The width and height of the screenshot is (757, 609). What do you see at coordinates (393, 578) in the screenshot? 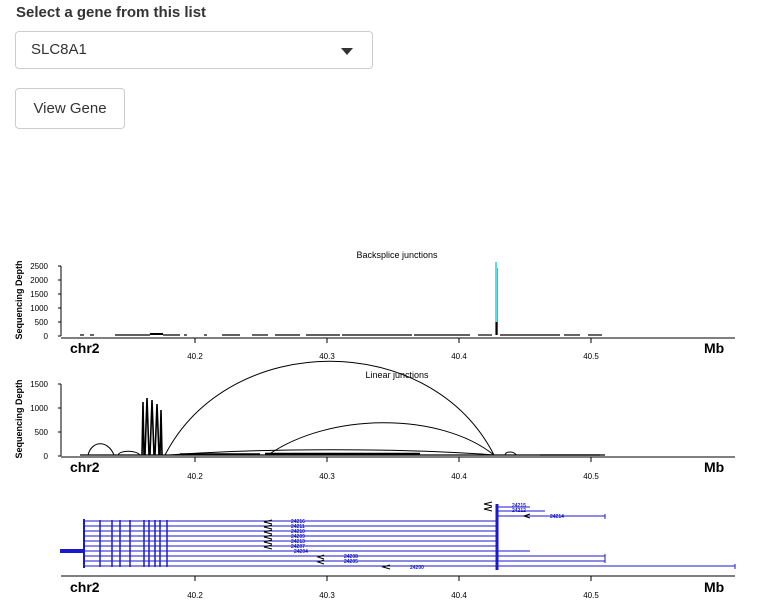
I see `transcript-x-tick-marks` at bounding box center [393, 578].